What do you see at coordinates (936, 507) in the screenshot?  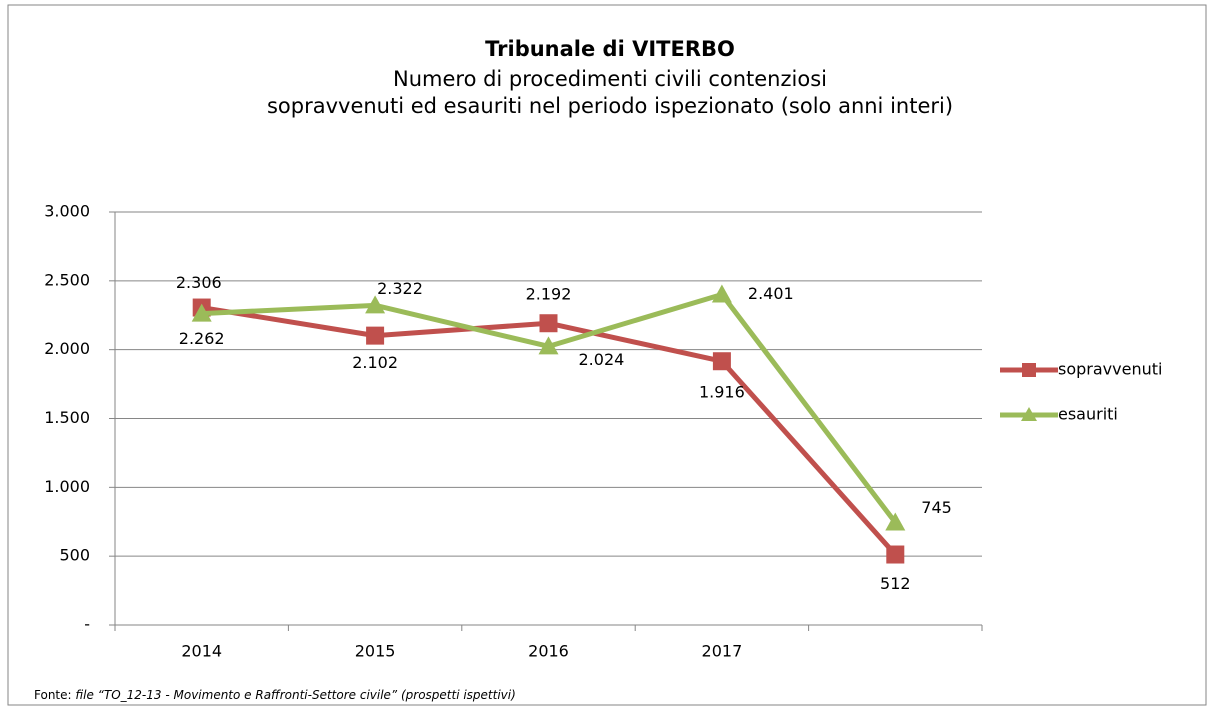 I see `data-label: 745` at bounding box center [936, 507].